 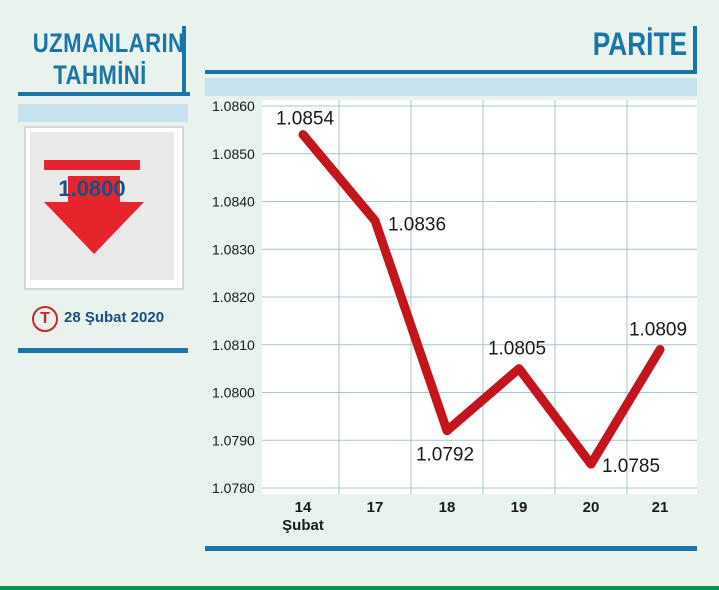 I want to click on chart-bottom-divider, so click(x=451, y=548).